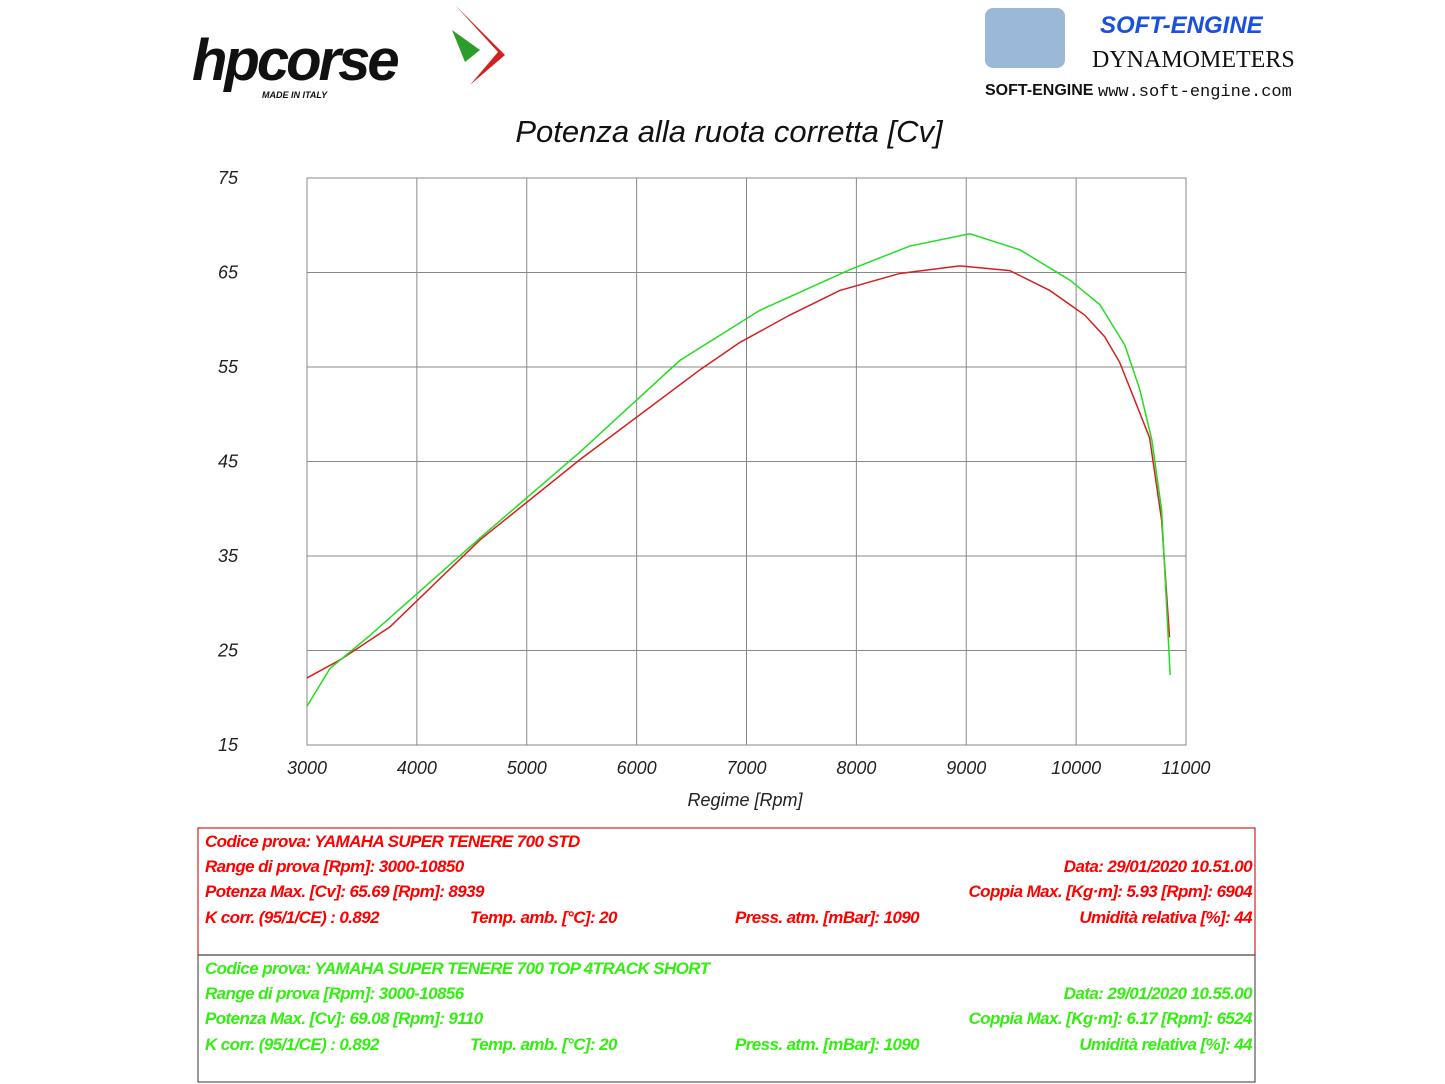 This screenshot has height=1084, width=1445. What do you see at coordinates (1158, 866) in the screenshot?
I see `info-text: Data: 29/01/2020 10.51.00` at bounding box center [1158, 866].